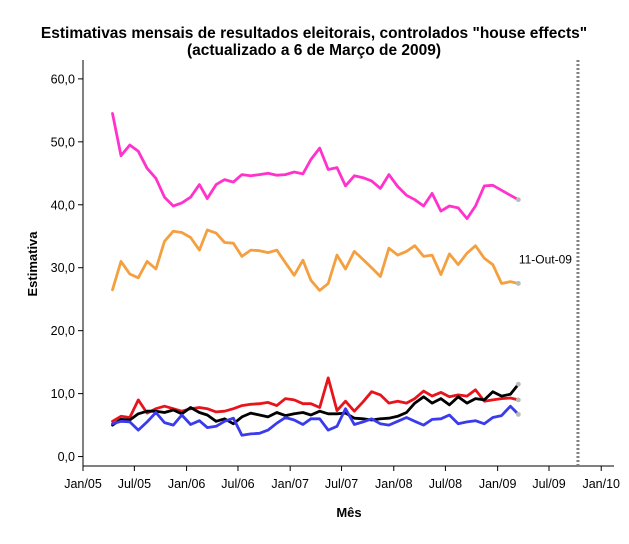 This screenshot has width=629, height=544. Describe the element at coordinates (498, 484) in the screenshot. I see `x-tick-label: Jan/09` at that location.